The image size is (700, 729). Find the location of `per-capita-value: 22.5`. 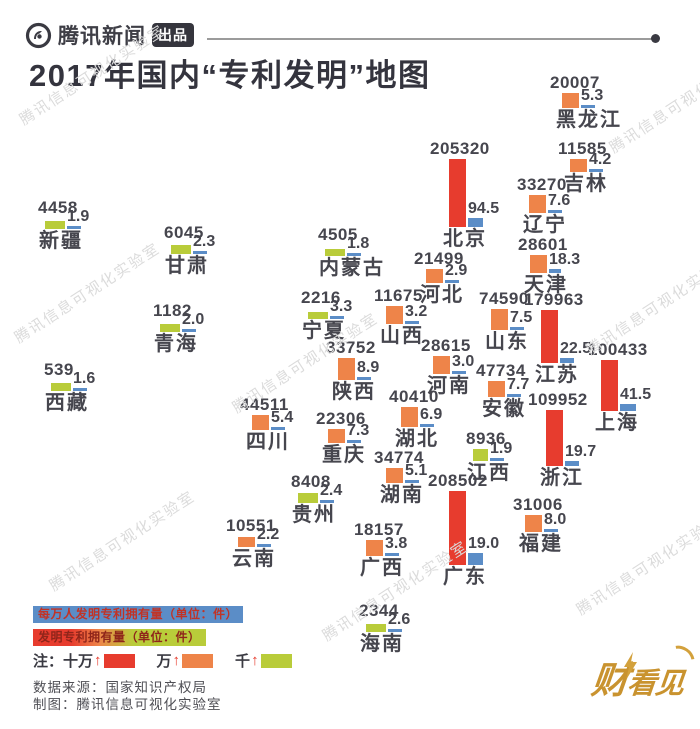

per-capita-value: 22.5 is located at coordinates (576, 348).